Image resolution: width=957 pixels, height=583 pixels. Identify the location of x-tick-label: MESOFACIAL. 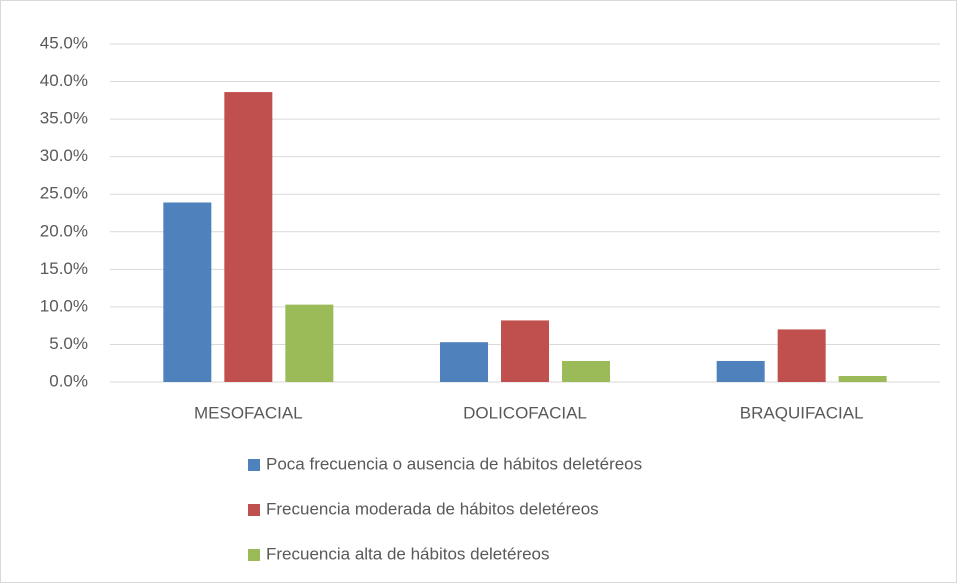
(248, 412).